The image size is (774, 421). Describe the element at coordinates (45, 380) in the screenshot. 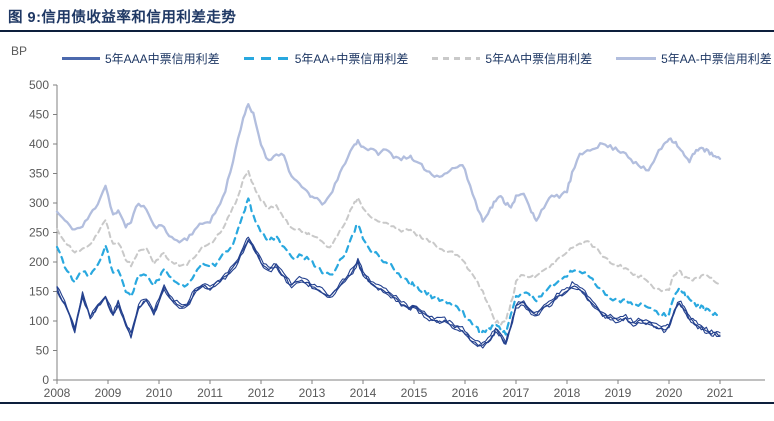

I see `y-tick-label: 0` at that location.